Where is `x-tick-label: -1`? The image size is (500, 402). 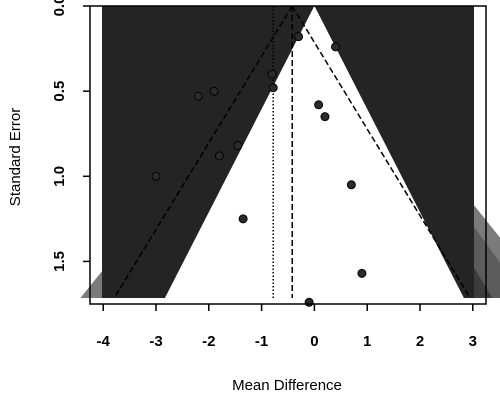 x-tick-label: -1 is located at coordinates (261, 341).